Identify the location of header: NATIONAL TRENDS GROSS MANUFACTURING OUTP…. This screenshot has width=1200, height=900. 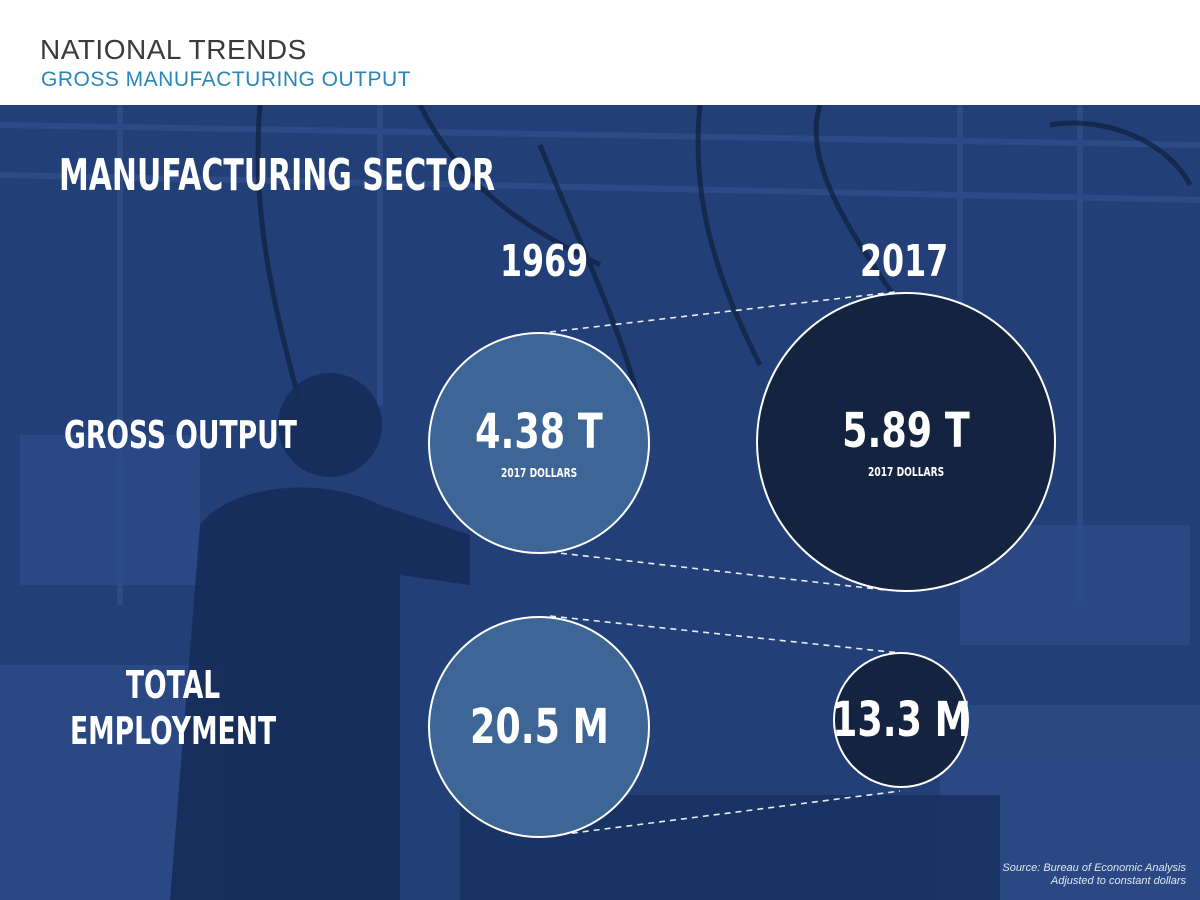
(600, 52).